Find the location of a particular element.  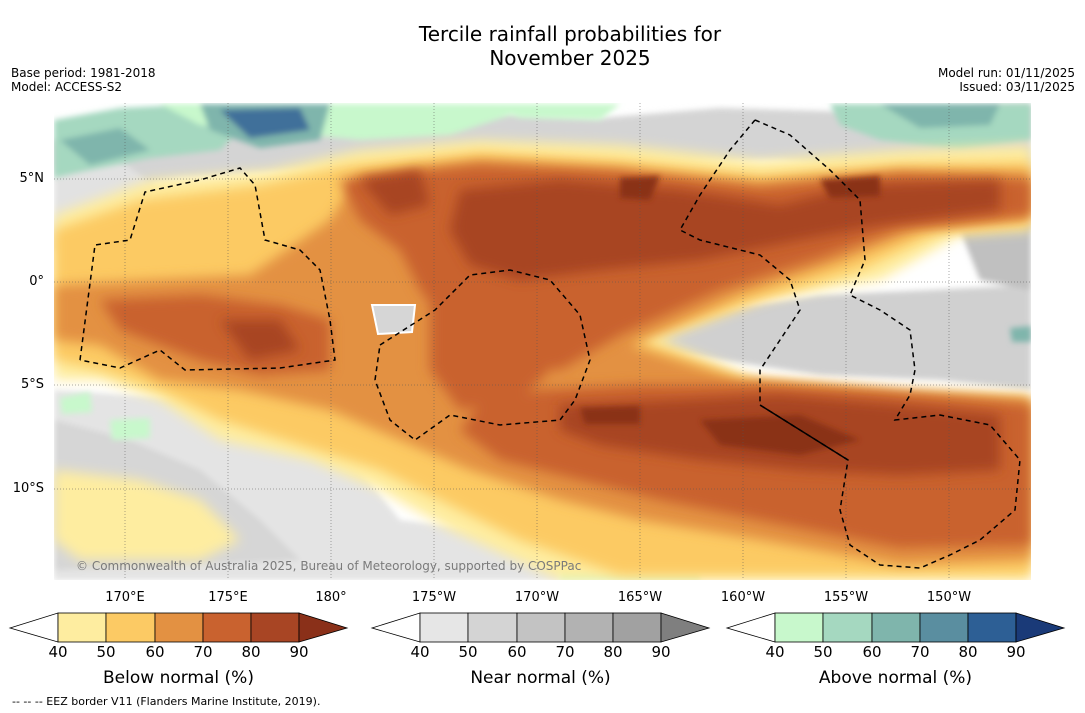

cbar-above-extend-low is located at coordinates (750, 627).